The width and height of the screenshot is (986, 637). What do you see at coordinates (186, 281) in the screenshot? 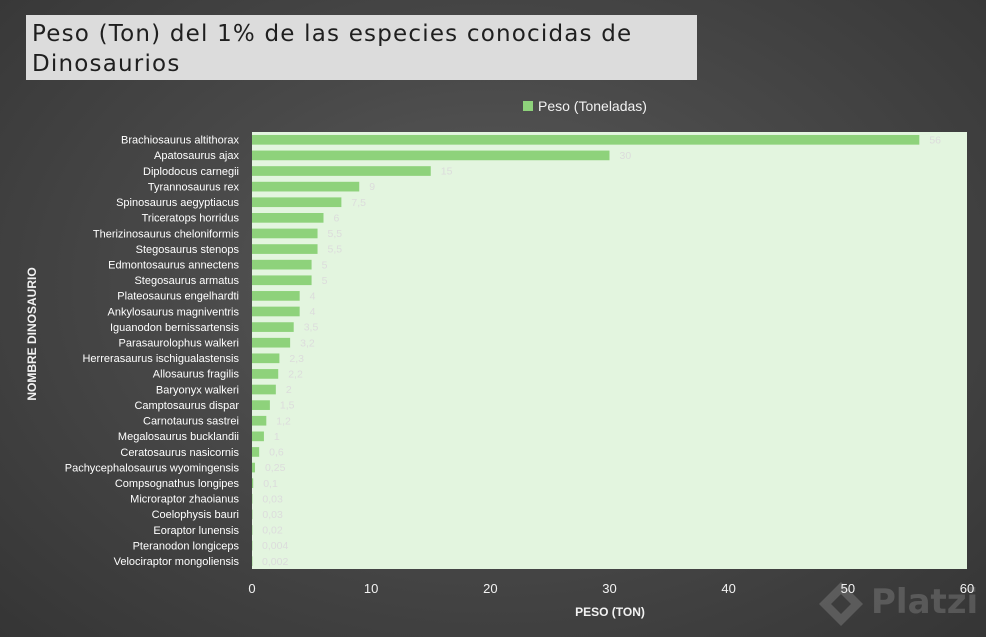
I see `category-label: Stegosaurus armatus` at bounding box center [186, 281].